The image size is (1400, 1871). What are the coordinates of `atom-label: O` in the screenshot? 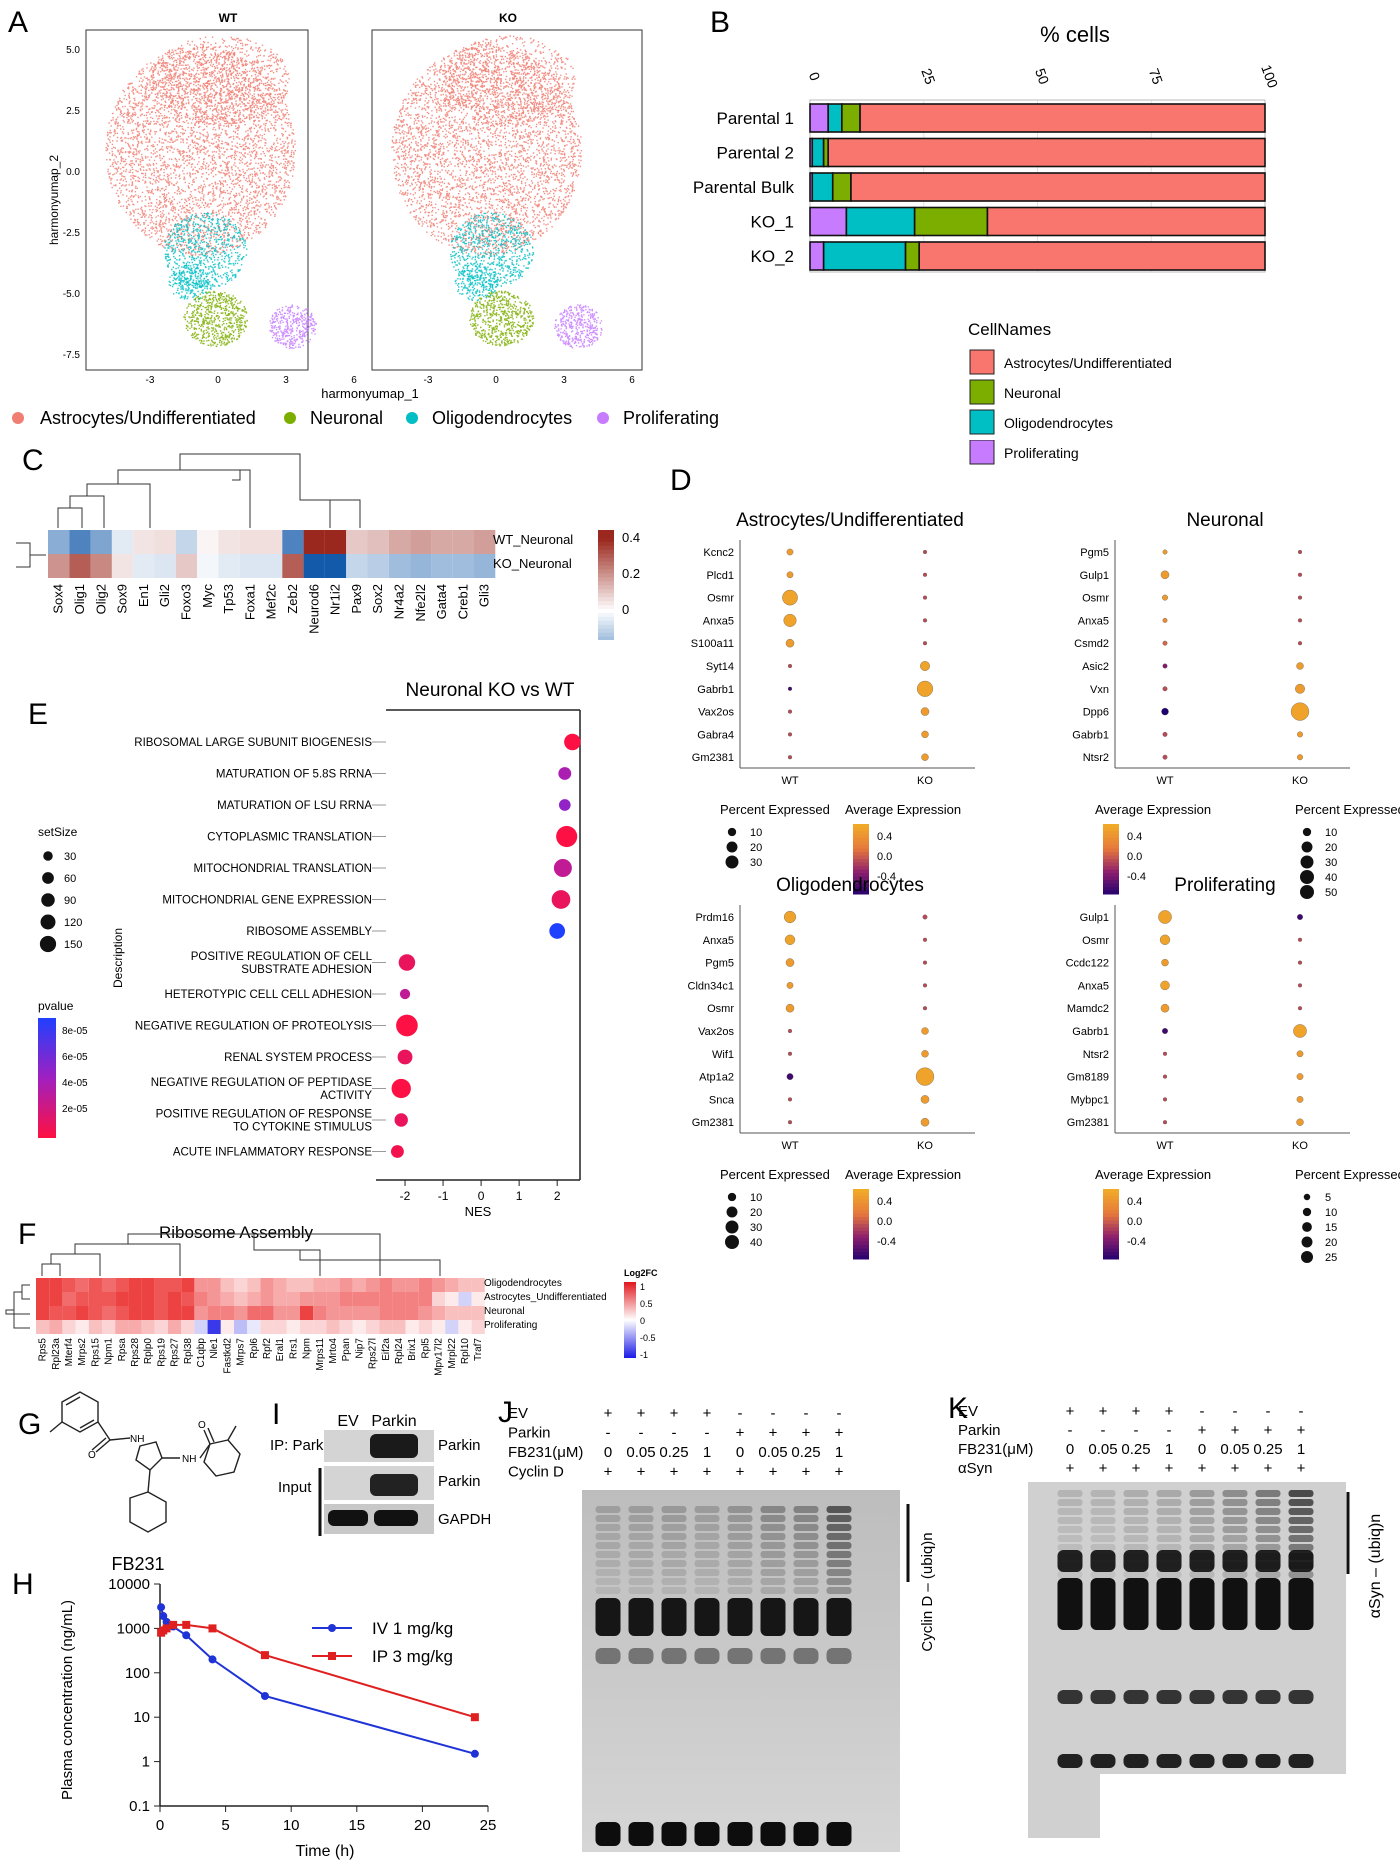 It's located at (202, 1425).